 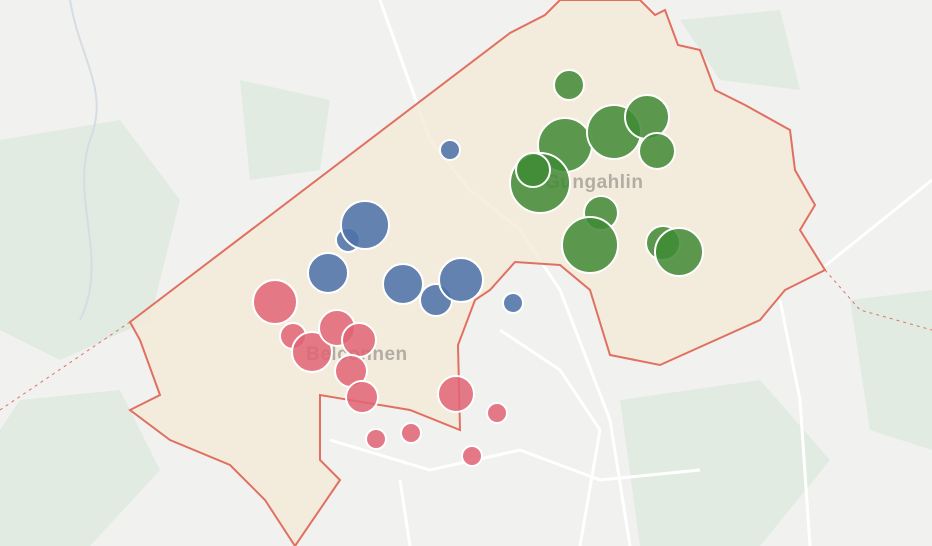 What do you see at coordinates (65, 366) in the screenshot?
I see `border-dashed` at bounding box center [65, 366].